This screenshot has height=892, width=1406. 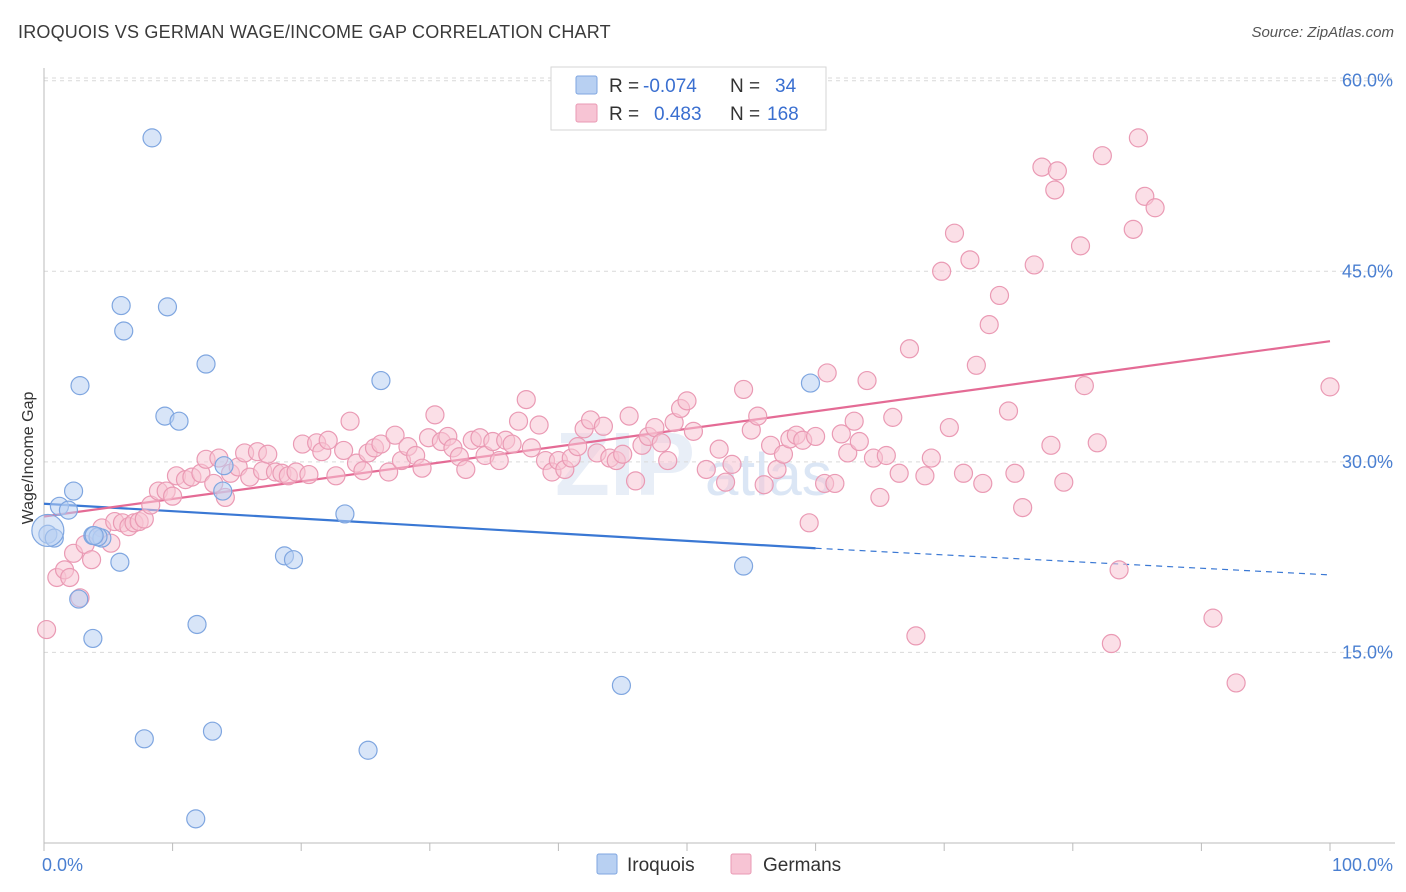 I want to click on series-legend: Iroquois Germans, so click(x=718, y=864).